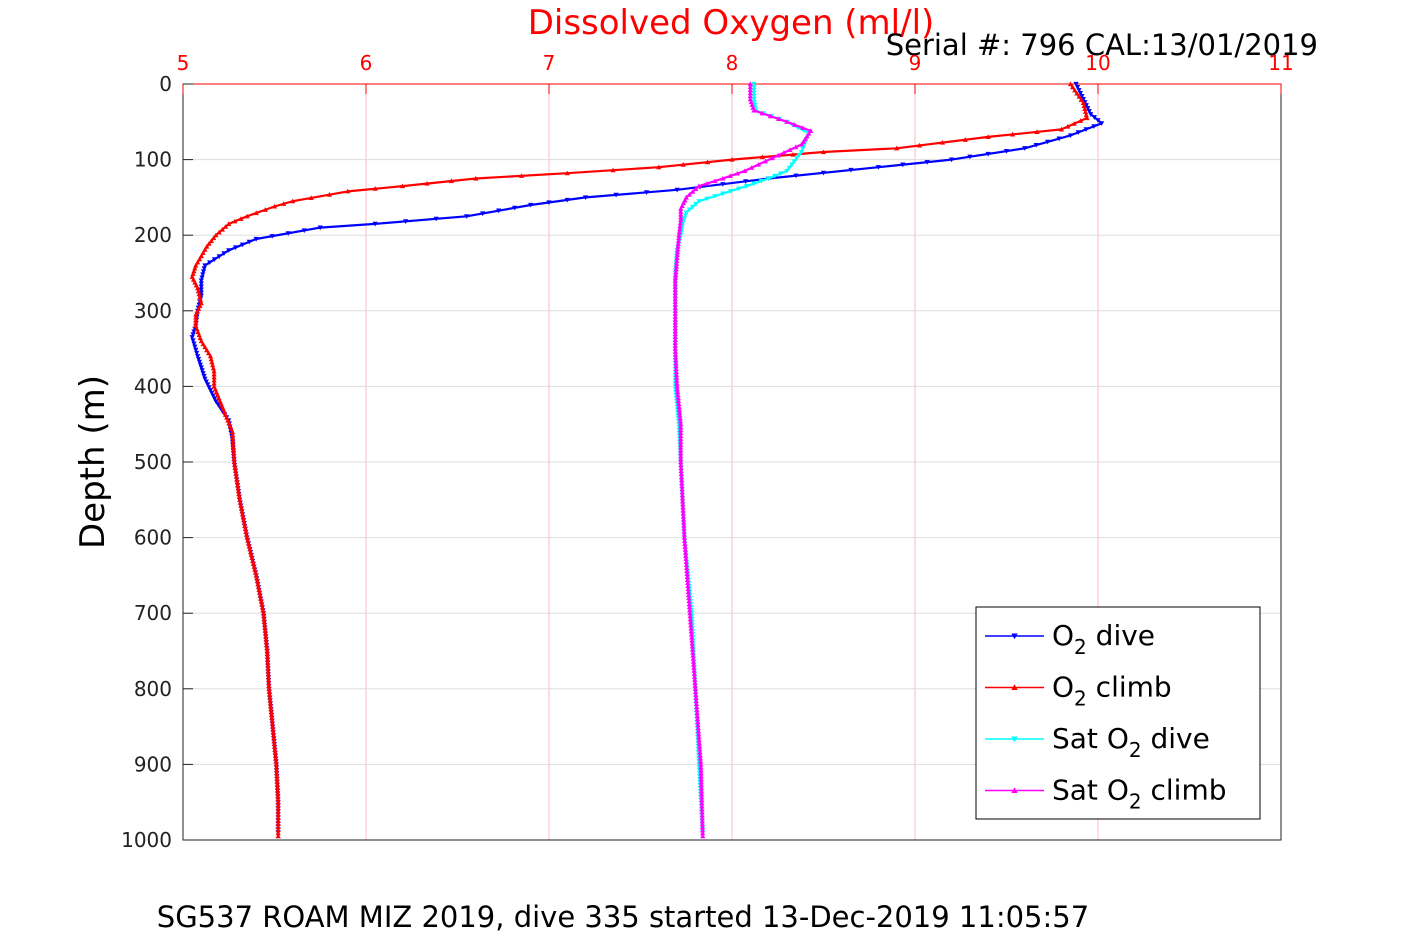  What do you see at coordinates (1014, 636) in the screenshot?
I see `legend-swatch-marker` at bounding box center [1014, 636].